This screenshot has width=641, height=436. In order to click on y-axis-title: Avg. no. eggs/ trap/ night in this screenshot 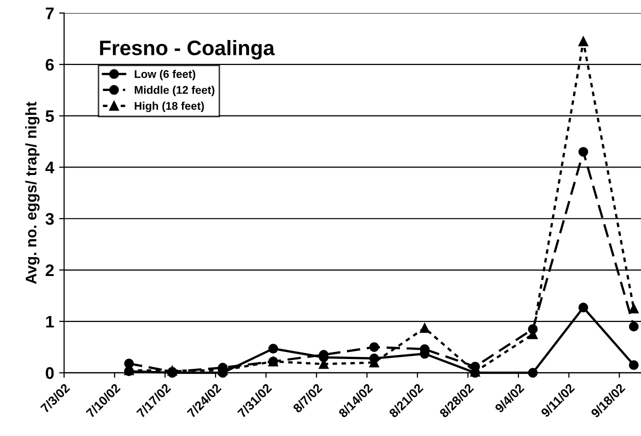, I will do `click(32, 193)`.